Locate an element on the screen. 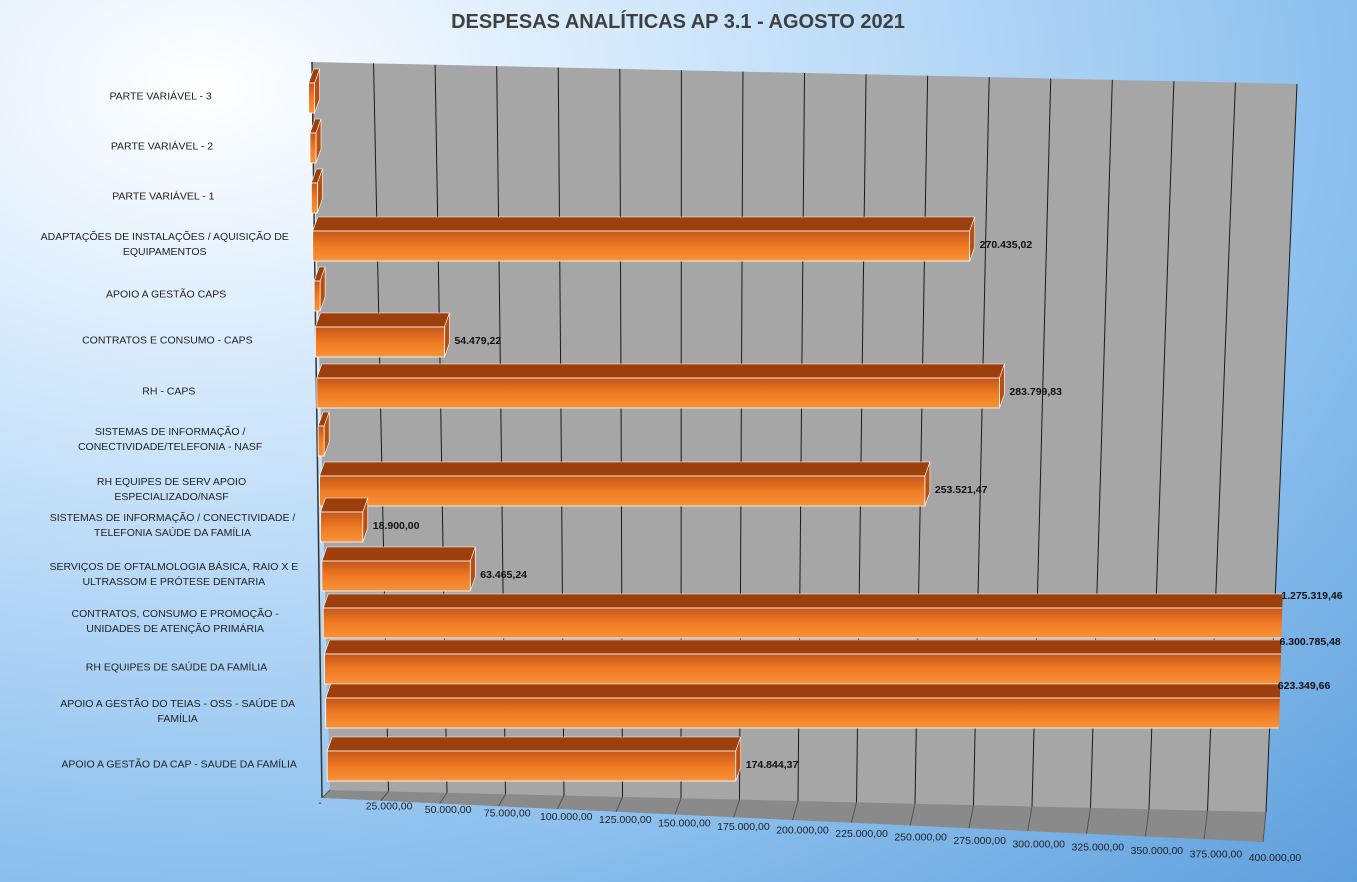  x-tick-label: 200.000,00 is located at coordinates (802, 831).